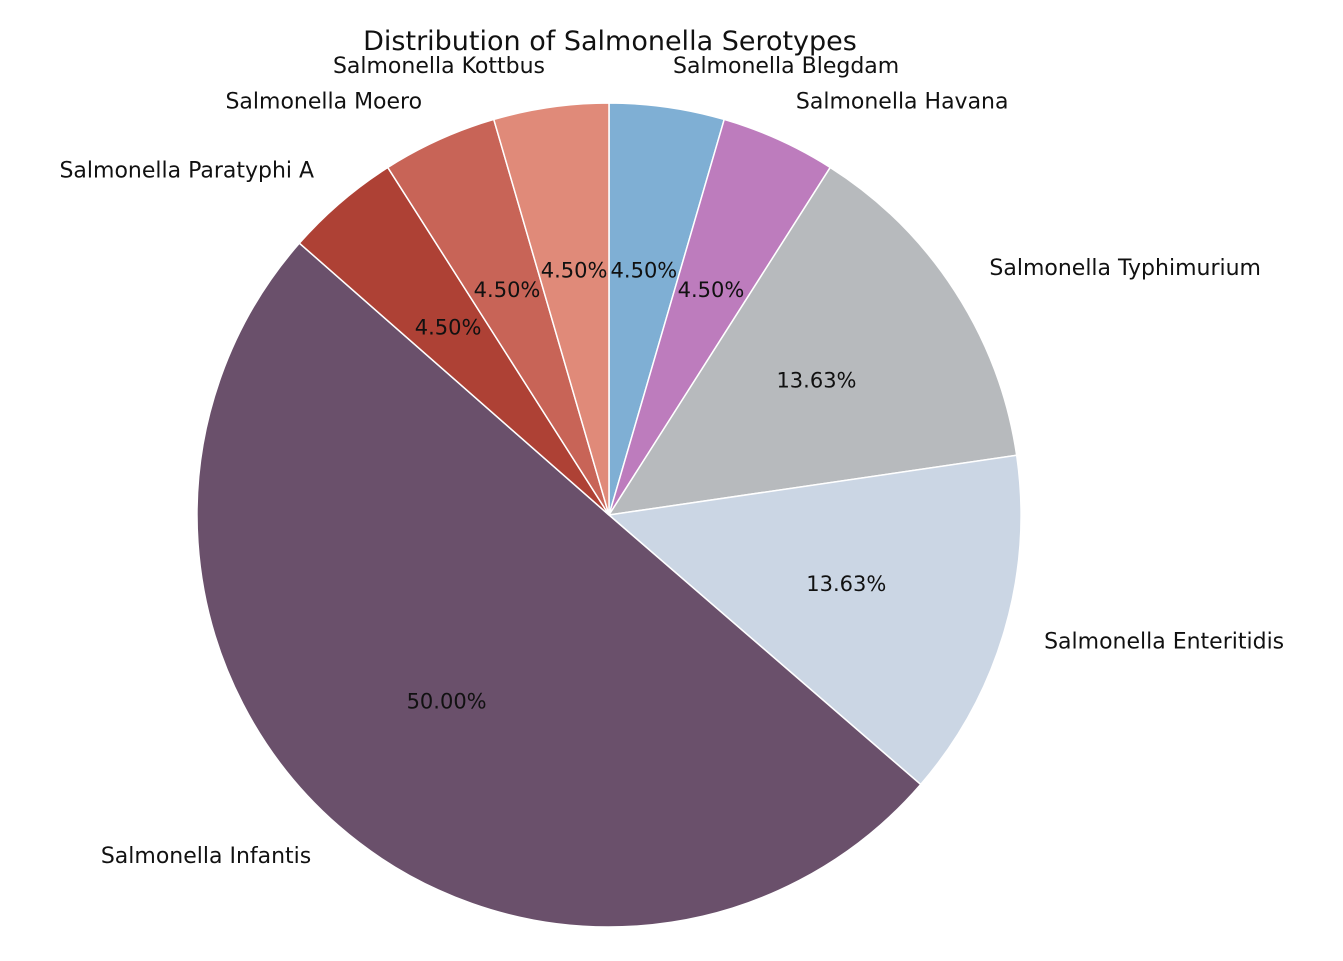 The width and height of the screenshot is (1343, 961). I want to click on pct-label-salmonella-moero: 4.50%, so click(507, 290).